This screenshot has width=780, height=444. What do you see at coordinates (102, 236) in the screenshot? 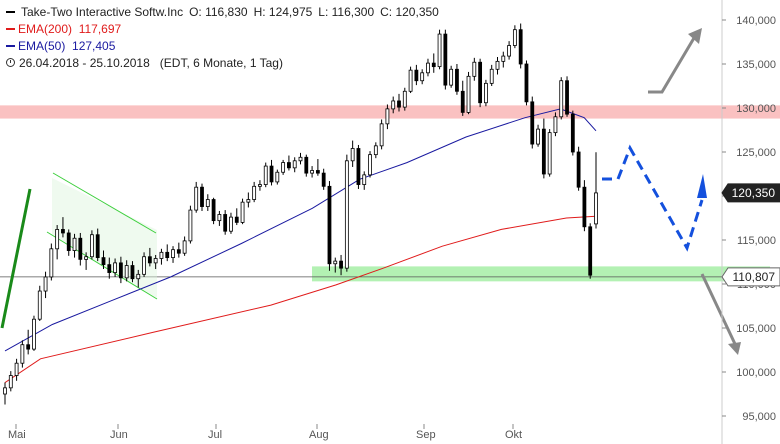
I see `trend-channel` at bounding box center [102, 236].